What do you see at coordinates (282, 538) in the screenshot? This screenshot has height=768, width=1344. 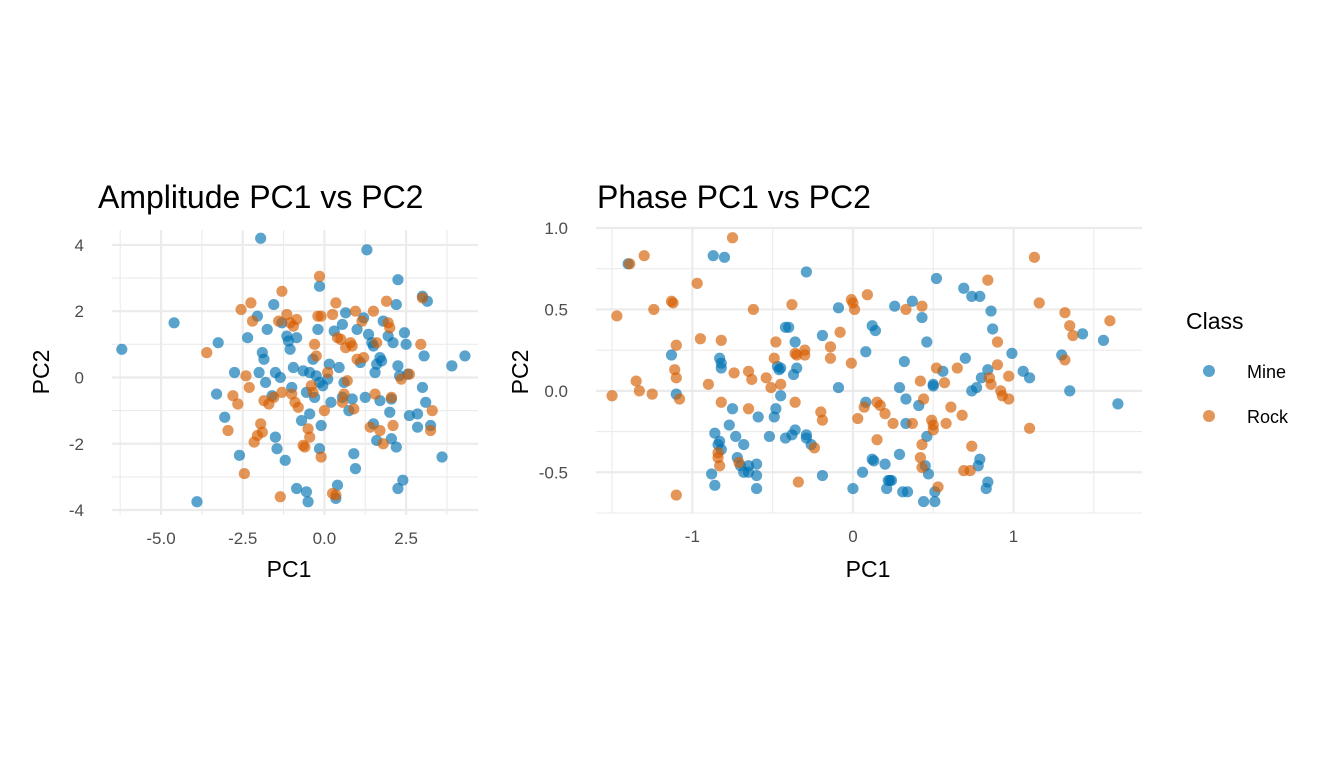 I see `amplitude-x-tick-labels: -5.0 -2.5 0.0 2.5` at bounding box center [282, 538].